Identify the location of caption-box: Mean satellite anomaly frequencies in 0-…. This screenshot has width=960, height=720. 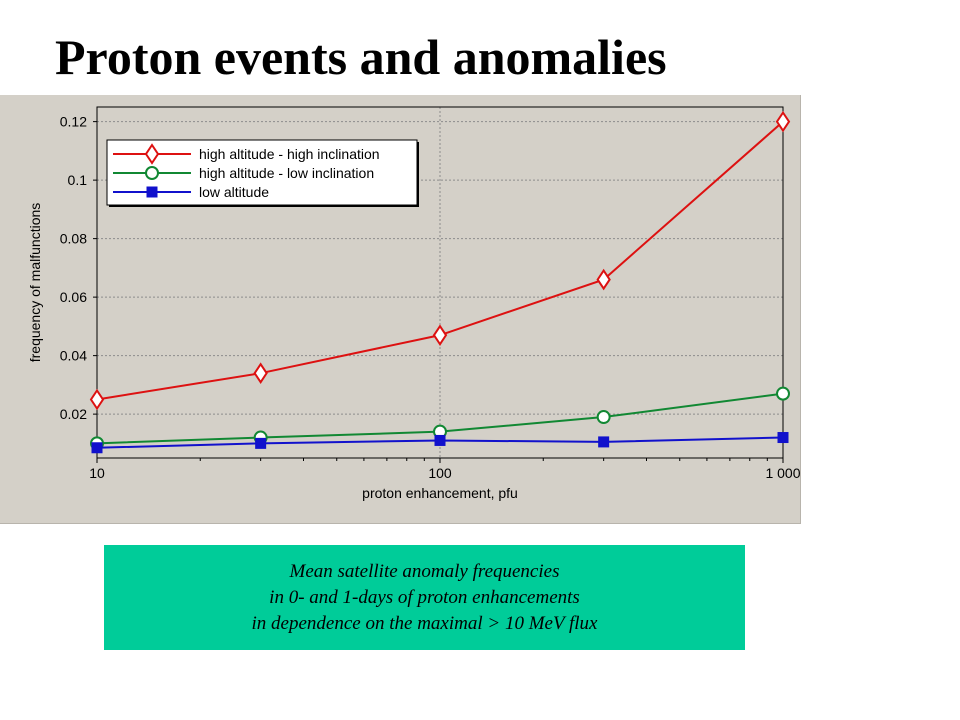
(424, 597).